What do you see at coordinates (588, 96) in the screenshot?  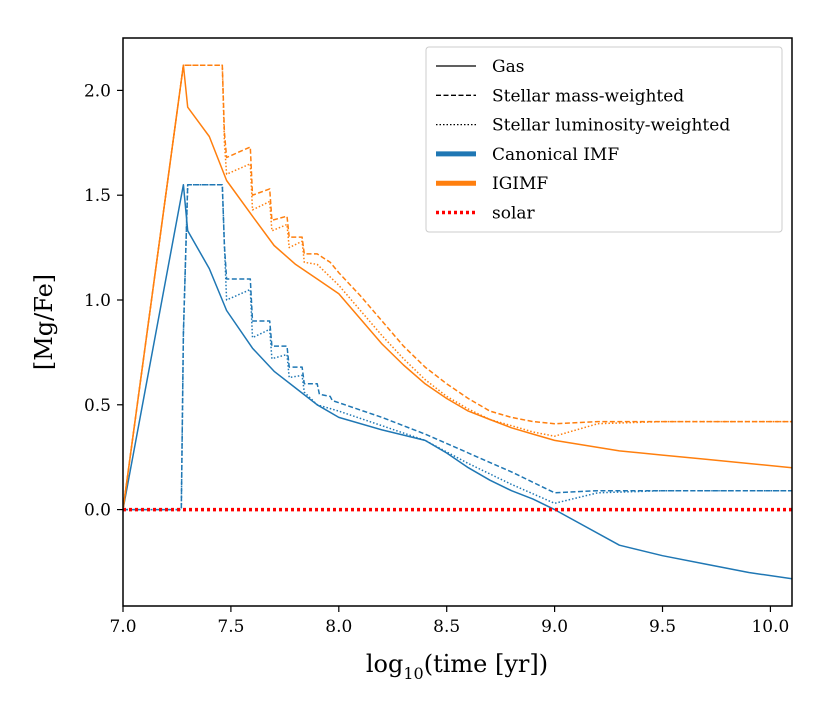 I see `legend-label-stellar-mass-weighted: Stellar mass-weighted` at bounding box center [588, 96].